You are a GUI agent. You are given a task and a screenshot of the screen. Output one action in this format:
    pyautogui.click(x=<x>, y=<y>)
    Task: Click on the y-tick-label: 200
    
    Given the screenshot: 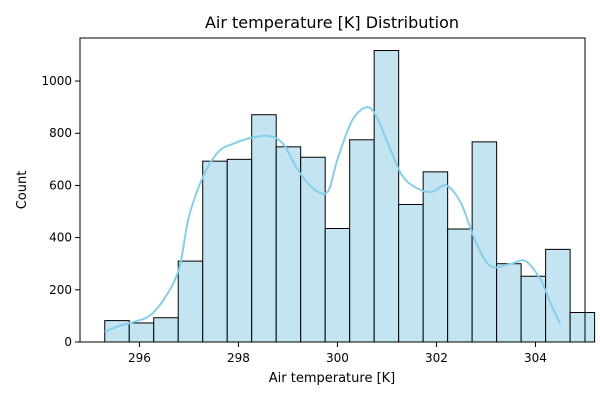 What is the action you would take?
    pyautogui.click(x=60, y=290)
    